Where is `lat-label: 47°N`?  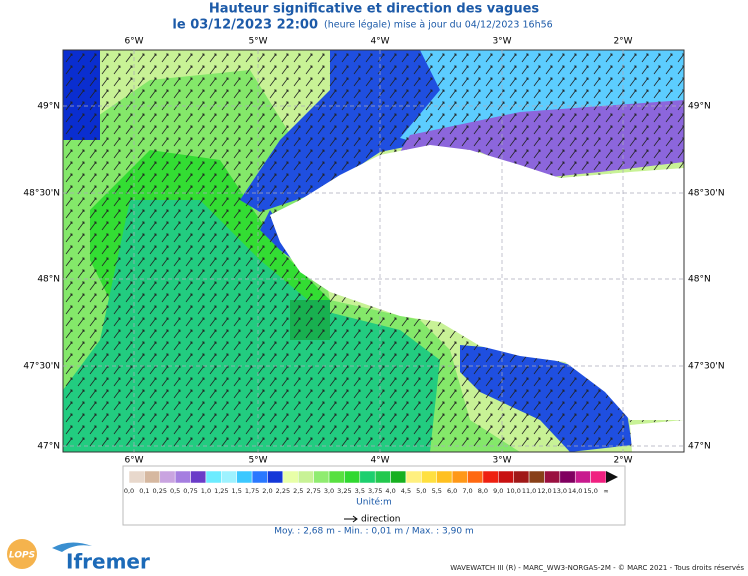
lat-label: 47°N is located at coordinates (699, 447).